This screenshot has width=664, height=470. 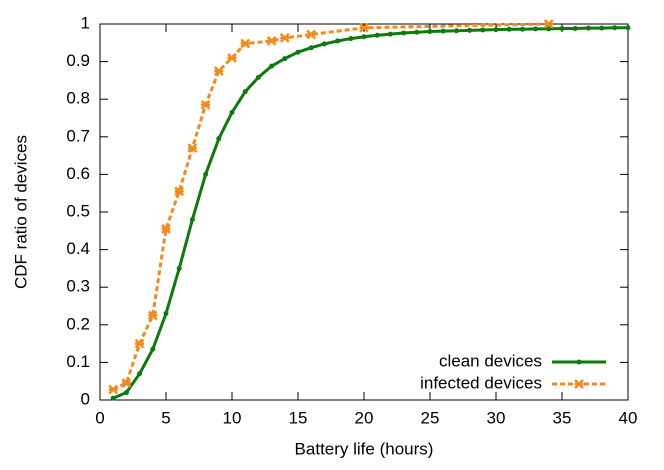 What do you see at coordinates (20, 212) in the screenshot?
I see `y-axis-label: CDF ratio of devices` at bounding box center [20, 212].